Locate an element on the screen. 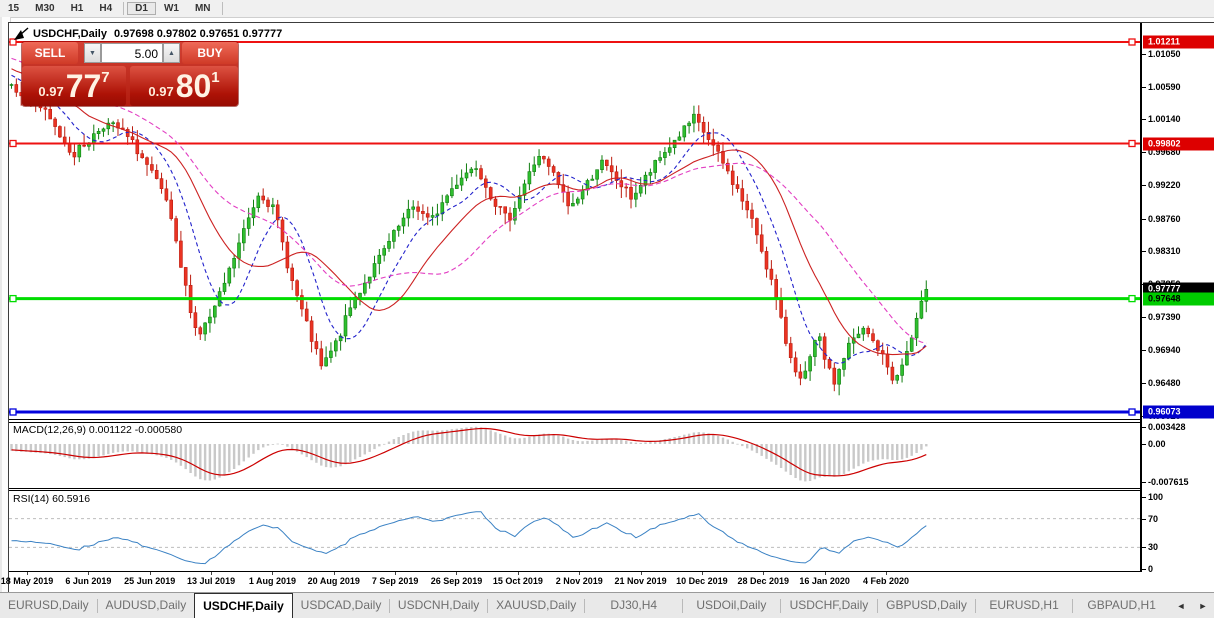 The width and height of the screenshot is (1214, 618). price-tick: 0.96480 is located at coordinates (1164, 382).